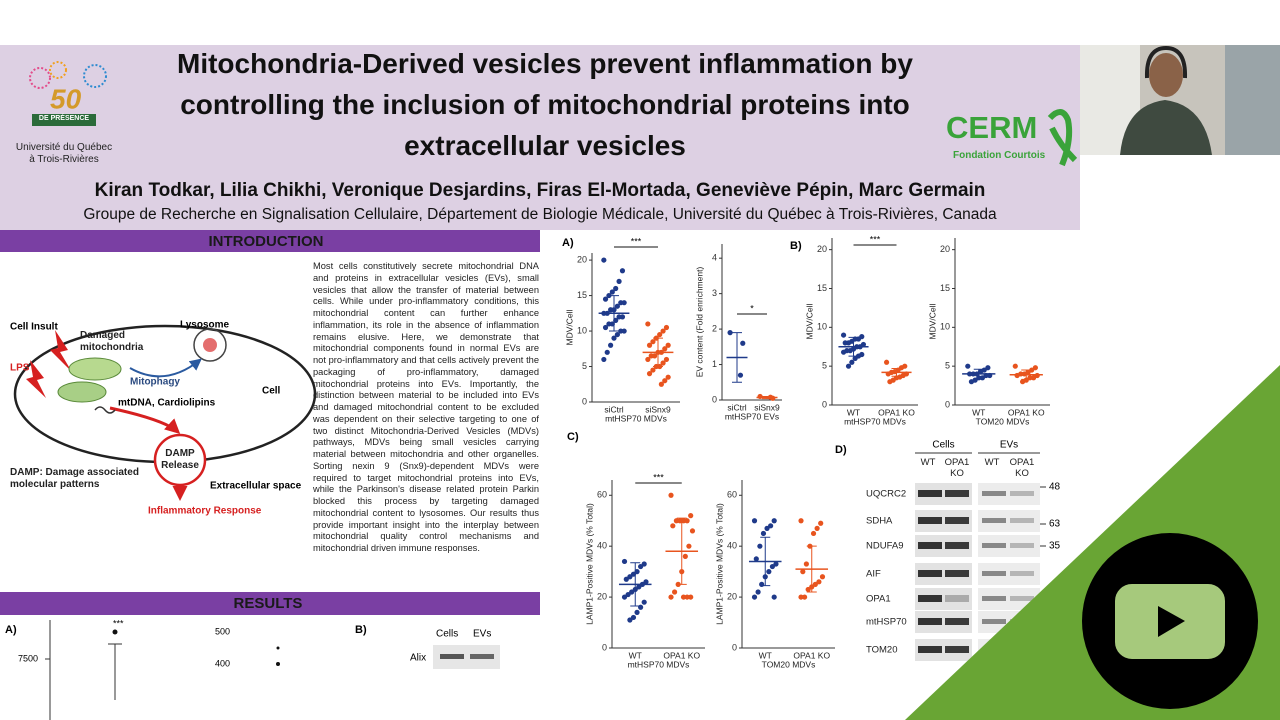 This screenshot has width=1280, height=720. I want to click on protein-label: NDUFA9, so click(884, 546).